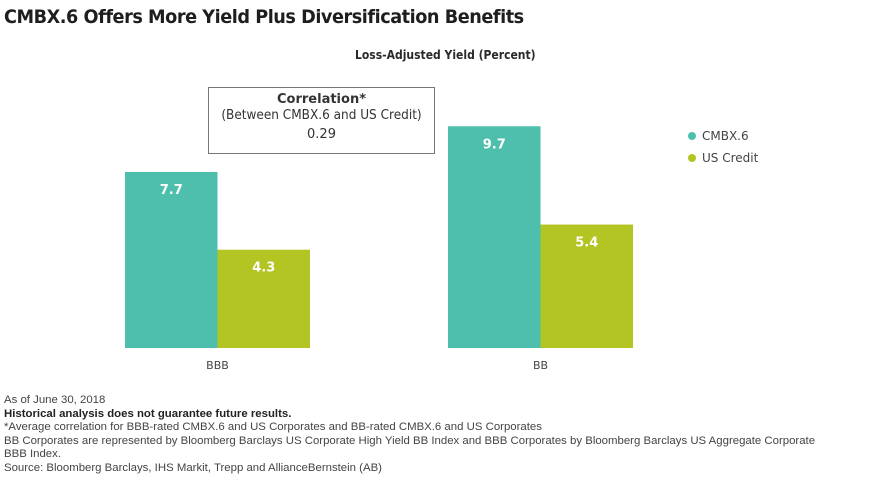  Describe the element at coordinates (494, 144) in the screenshot. I see `bar-value-label: 9.7` at that location.